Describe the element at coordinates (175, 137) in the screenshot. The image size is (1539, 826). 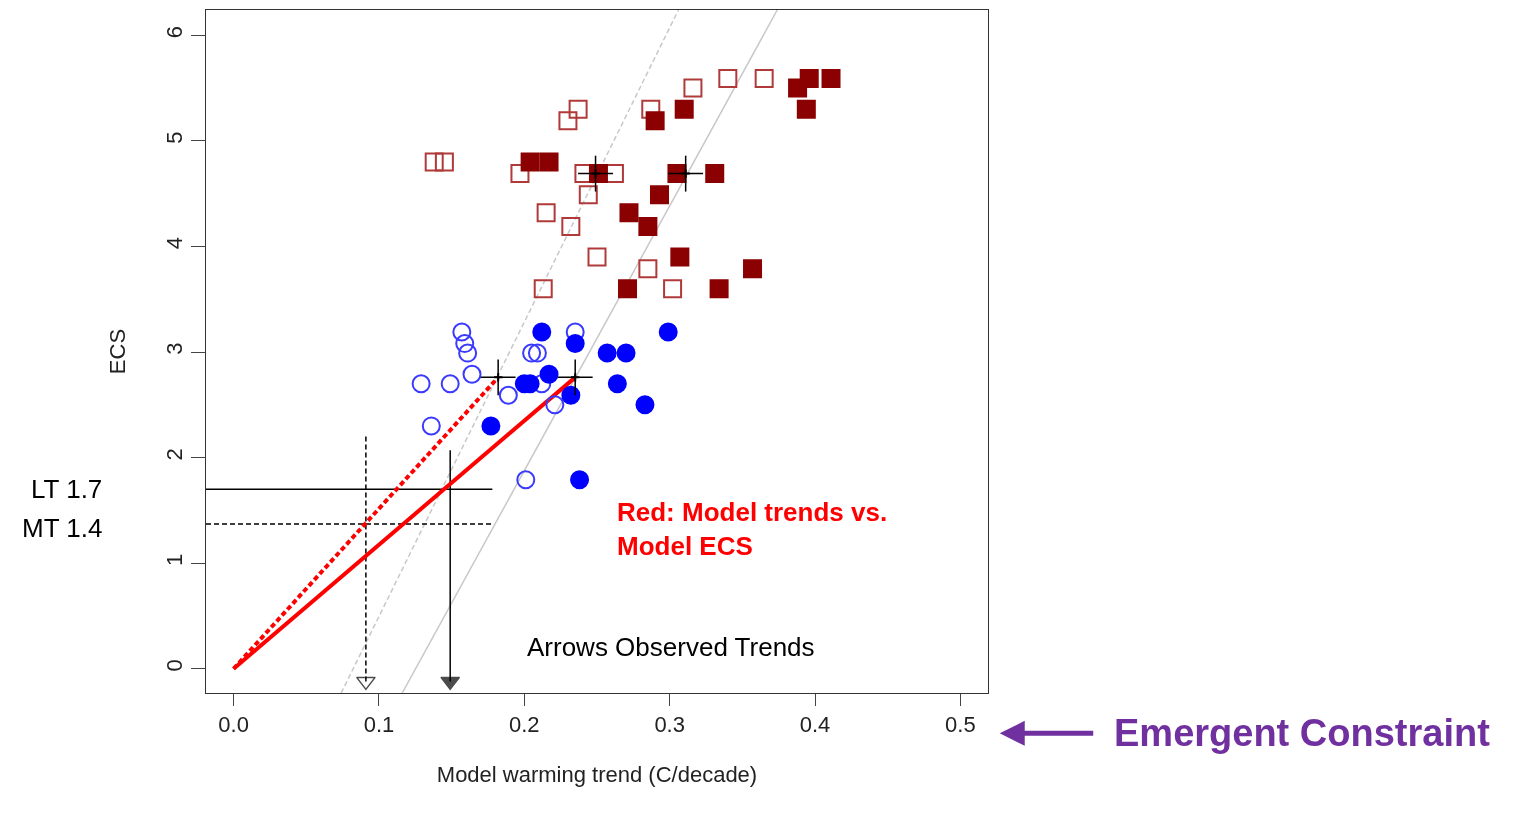
I see `y-tick-label: 5` at that location.